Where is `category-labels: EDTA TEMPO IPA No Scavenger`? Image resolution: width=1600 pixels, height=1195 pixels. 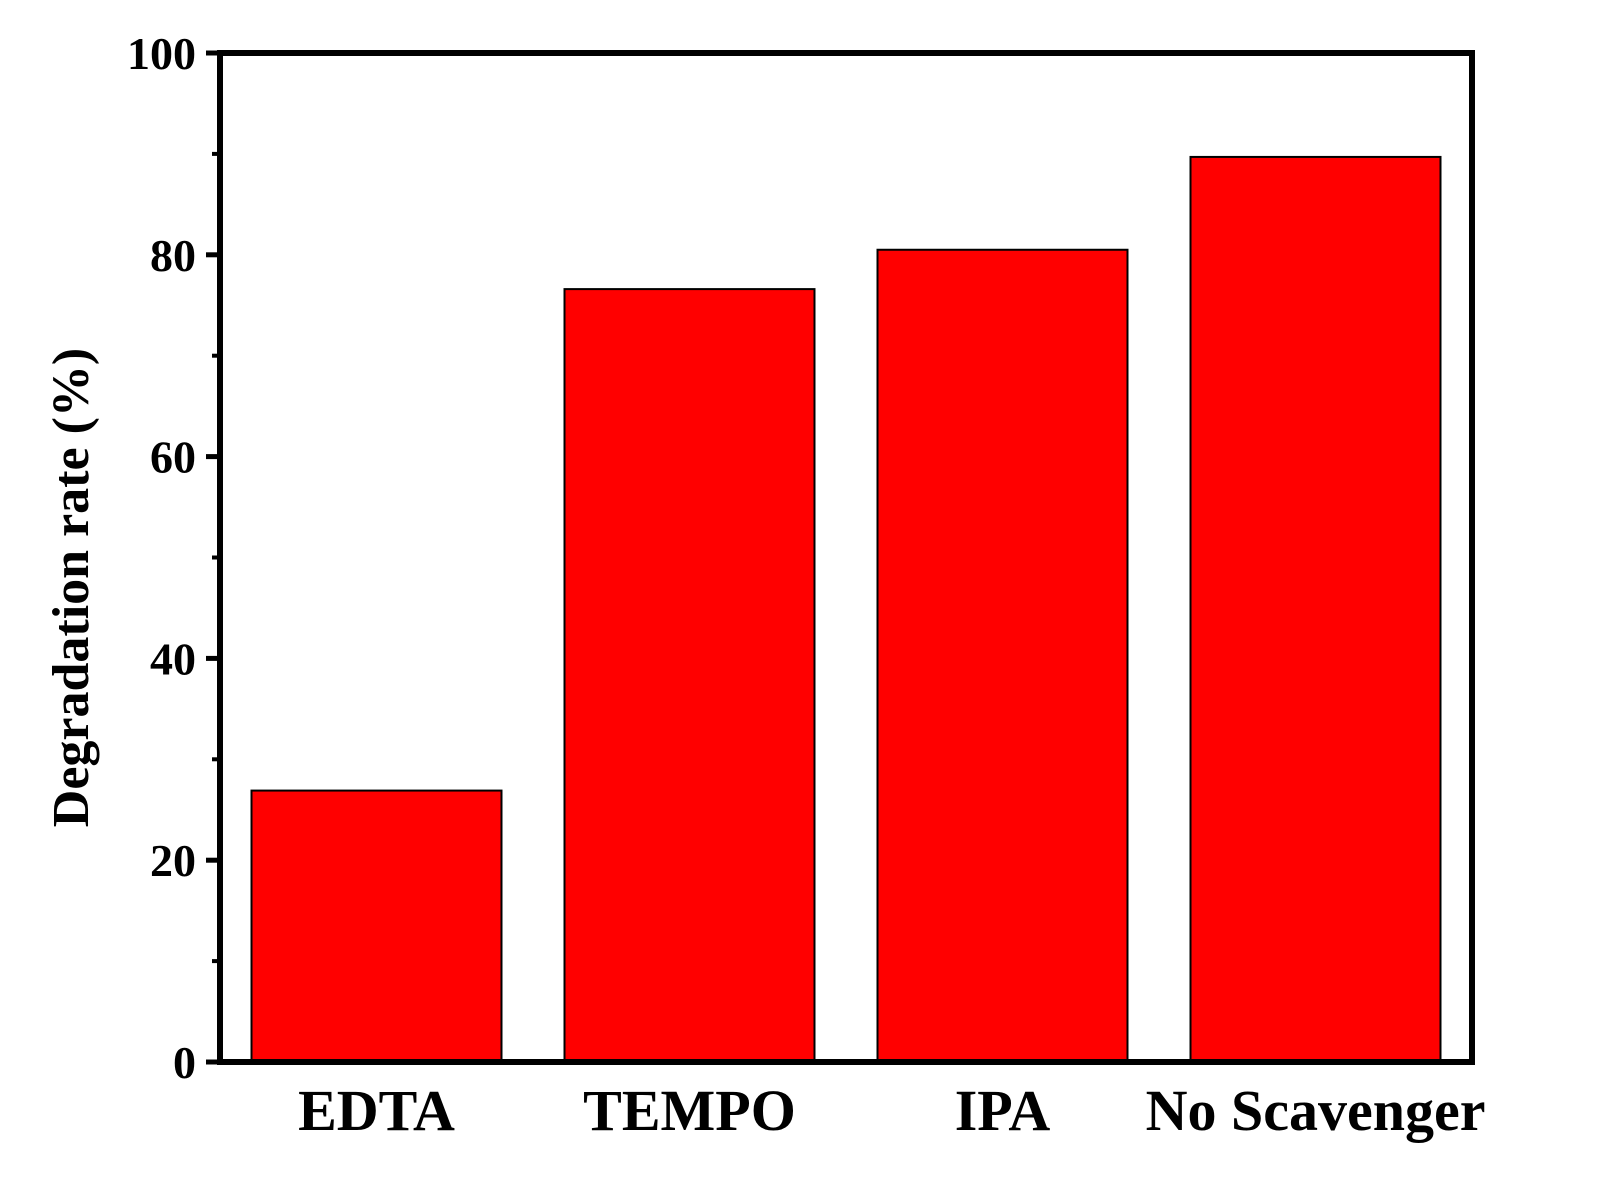
category-labels: EDTA TEMPO IPA No Scavenger is located at coordinates (891, 1110).